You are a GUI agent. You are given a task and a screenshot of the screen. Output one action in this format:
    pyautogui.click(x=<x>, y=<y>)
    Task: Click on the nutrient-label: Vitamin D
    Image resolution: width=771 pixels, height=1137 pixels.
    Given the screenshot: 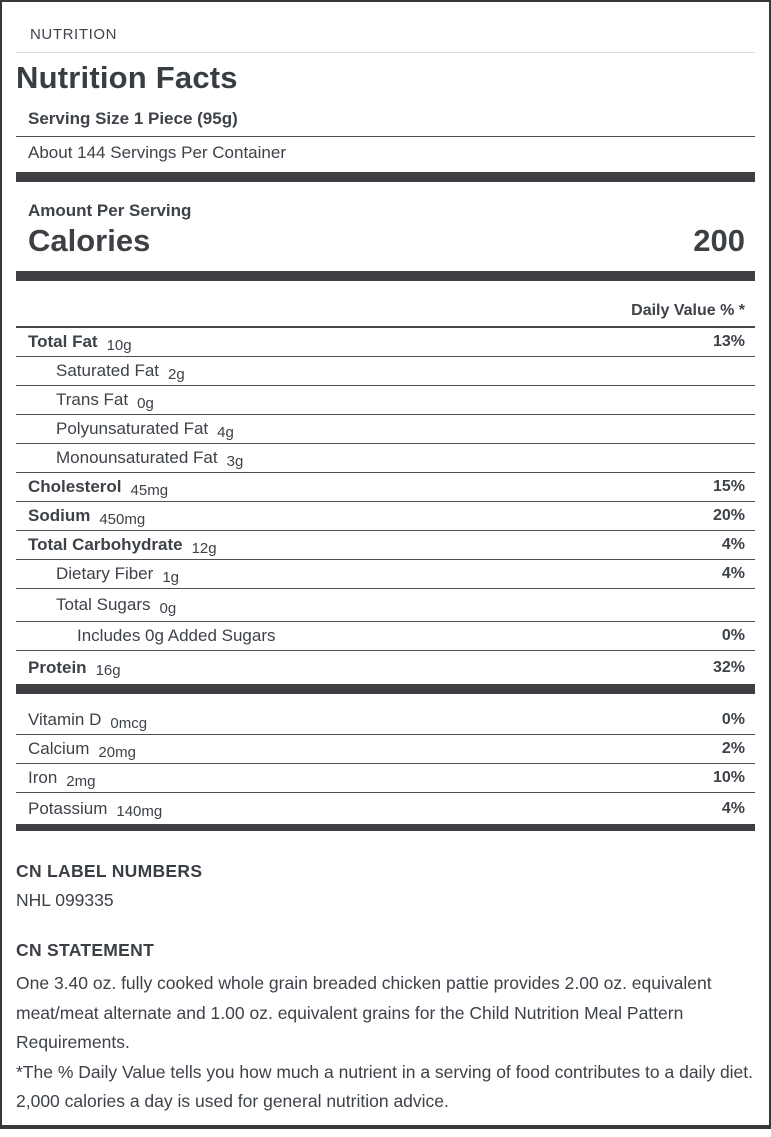 What is the action you would take?
    pyautogui.click(x=65, y=719)
    